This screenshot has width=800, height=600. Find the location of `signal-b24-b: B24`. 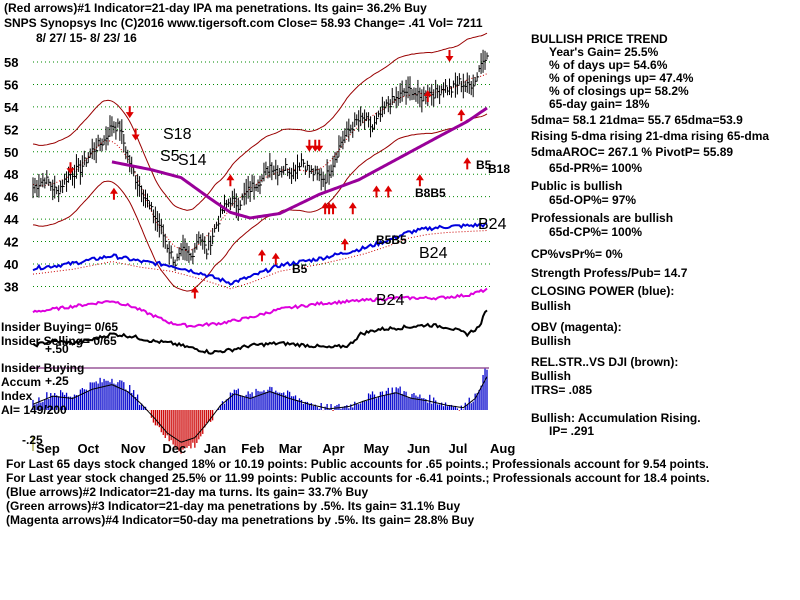

signal-b24-b: B24 is located at coordinates (433, 253).